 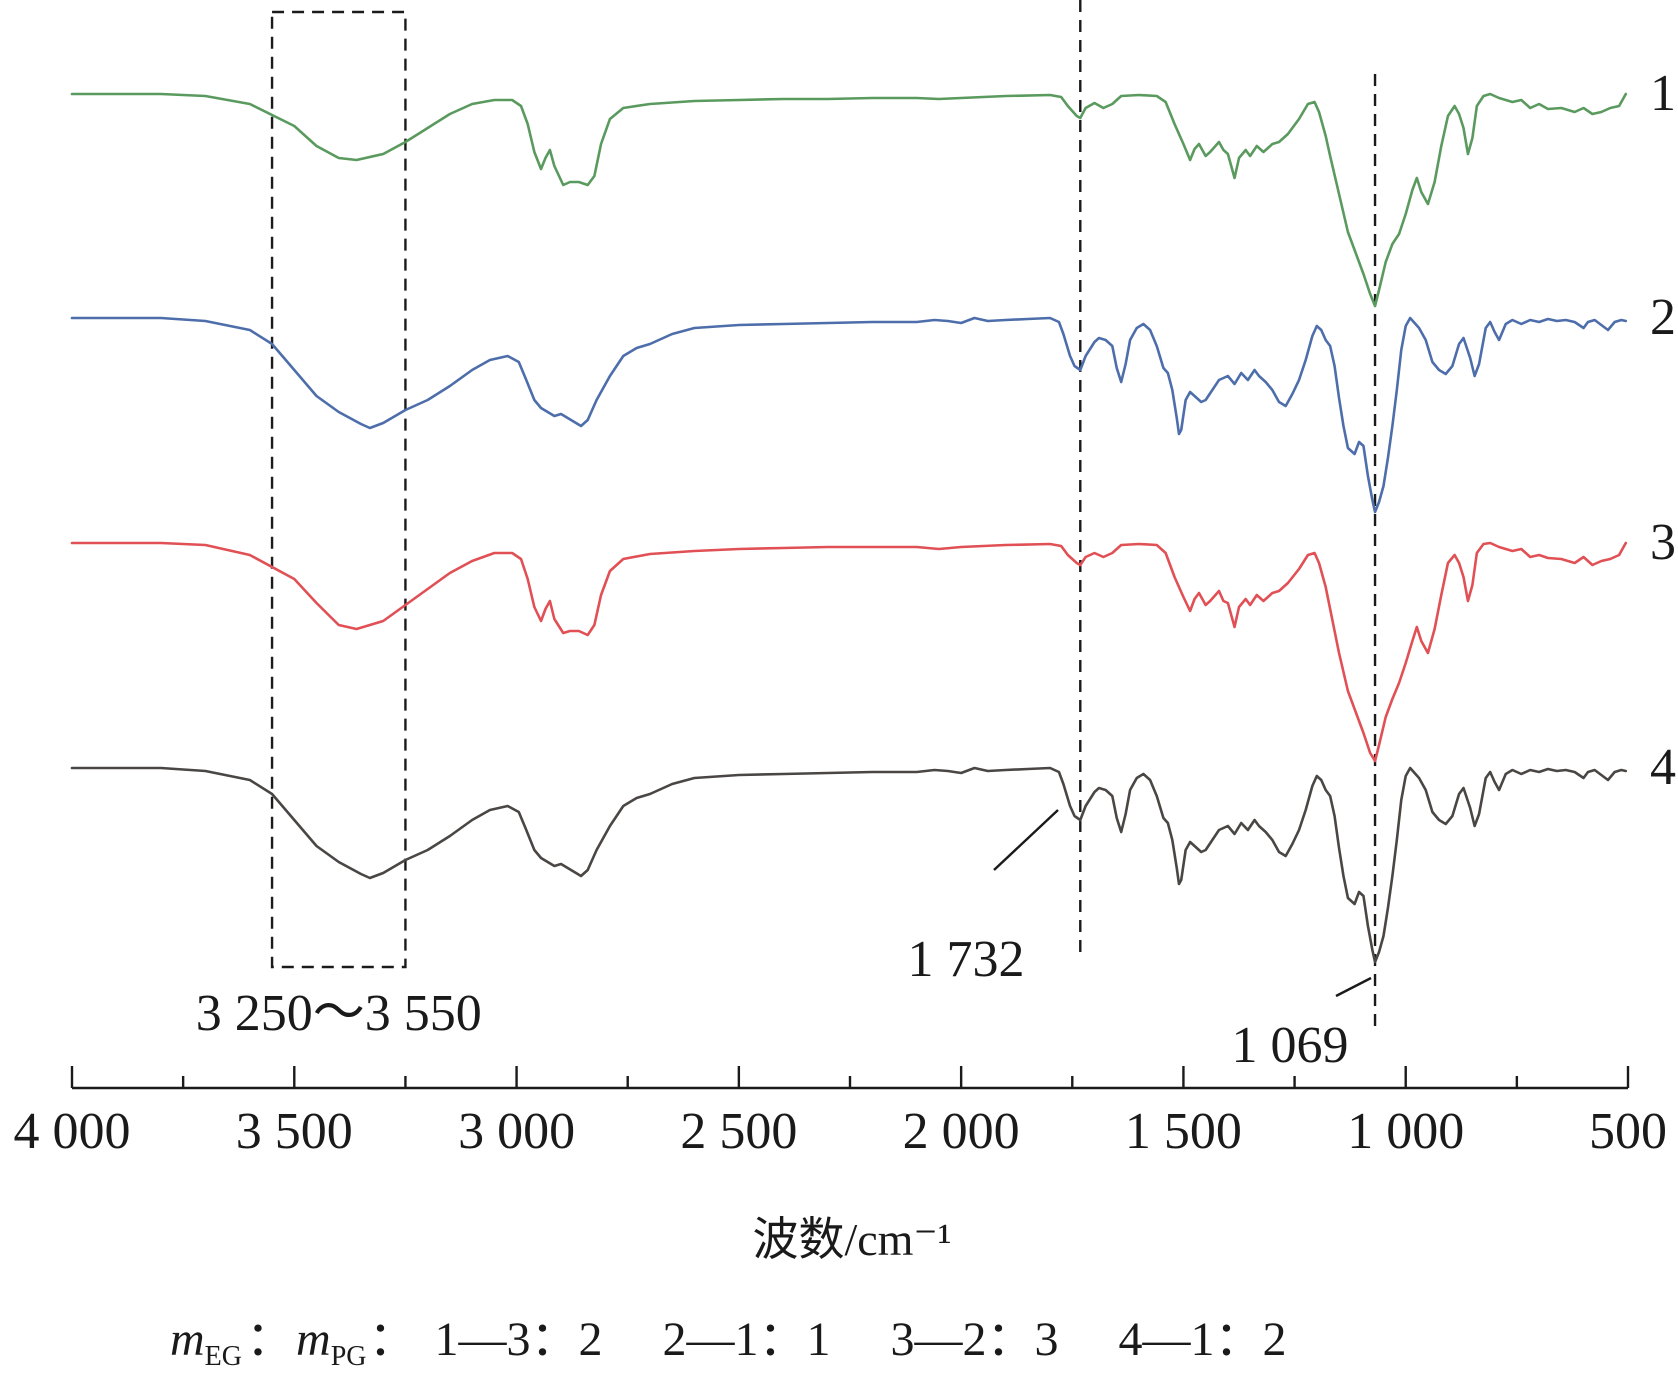 What do you see at coordinates (270, 1339) in the screenshot?
I see `legend-colon: ：` at bounding box center [270, 1339].